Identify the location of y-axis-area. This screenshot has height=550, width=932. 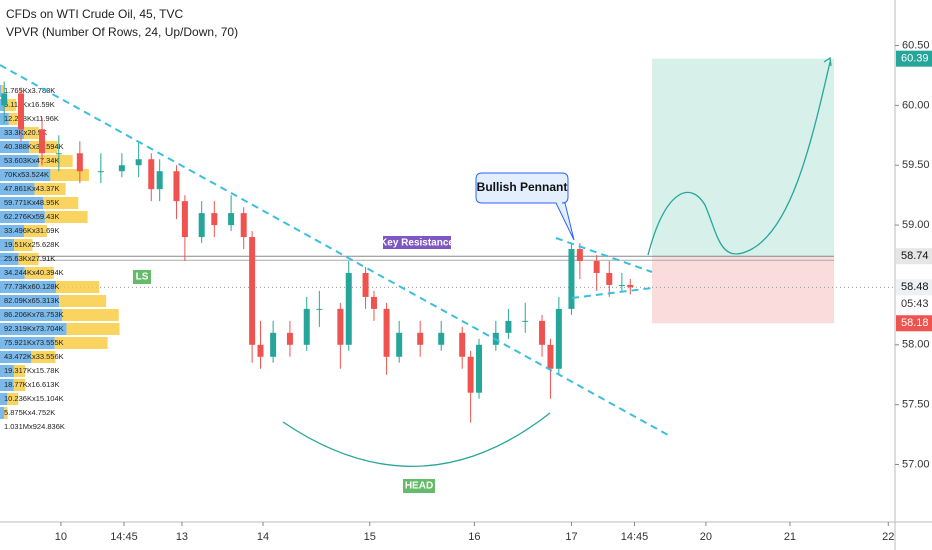
(913, 275).